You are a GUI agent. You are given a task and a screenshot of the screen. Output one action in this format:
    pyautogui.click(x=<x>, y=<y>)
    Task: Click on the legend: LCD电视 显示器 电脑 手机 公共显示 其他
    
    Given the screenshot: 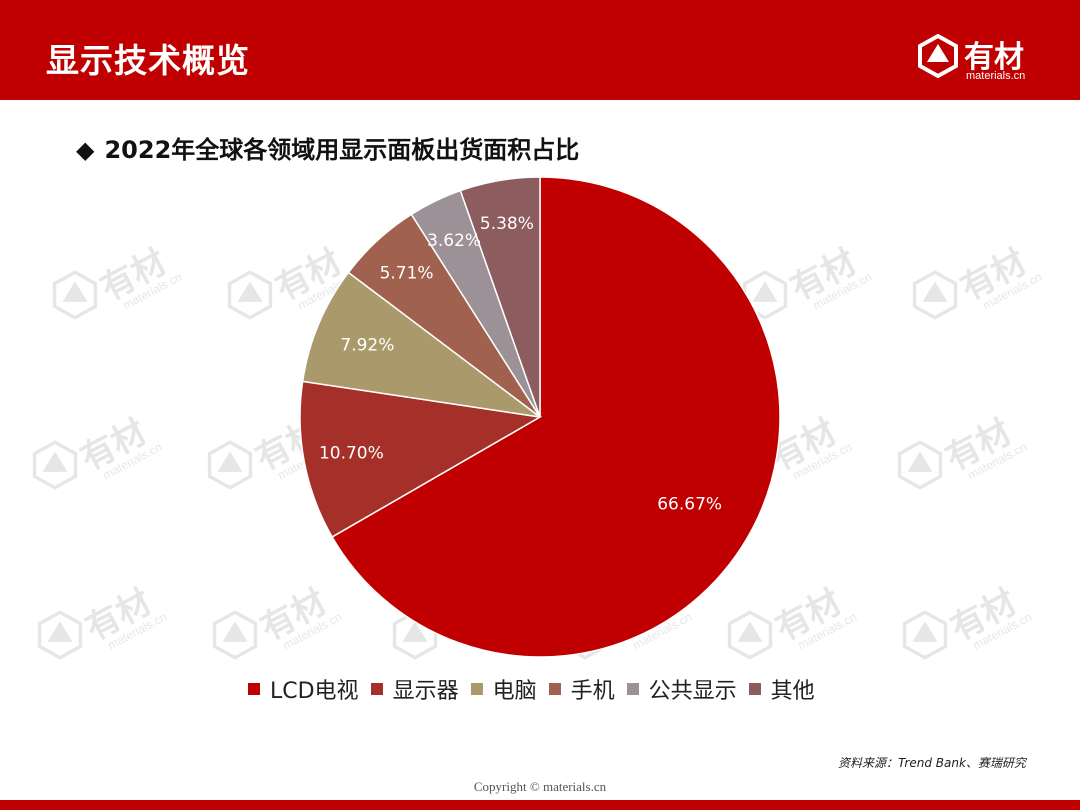 What is the action you would take?
    pyautogui.click(x=537, y=689)
    